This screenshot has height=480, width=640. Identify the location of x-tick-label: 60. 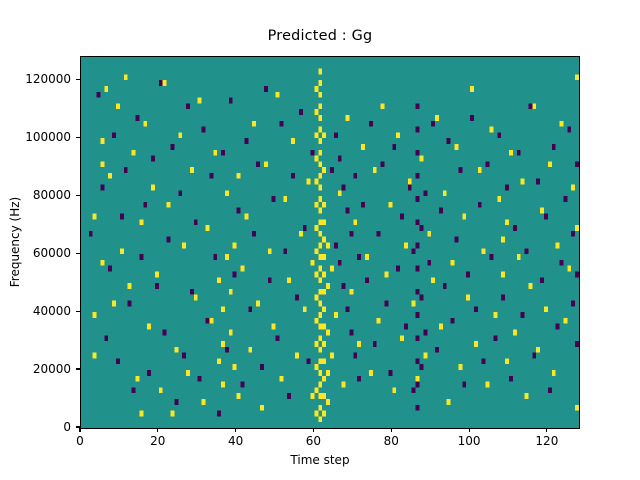
(313, 441).